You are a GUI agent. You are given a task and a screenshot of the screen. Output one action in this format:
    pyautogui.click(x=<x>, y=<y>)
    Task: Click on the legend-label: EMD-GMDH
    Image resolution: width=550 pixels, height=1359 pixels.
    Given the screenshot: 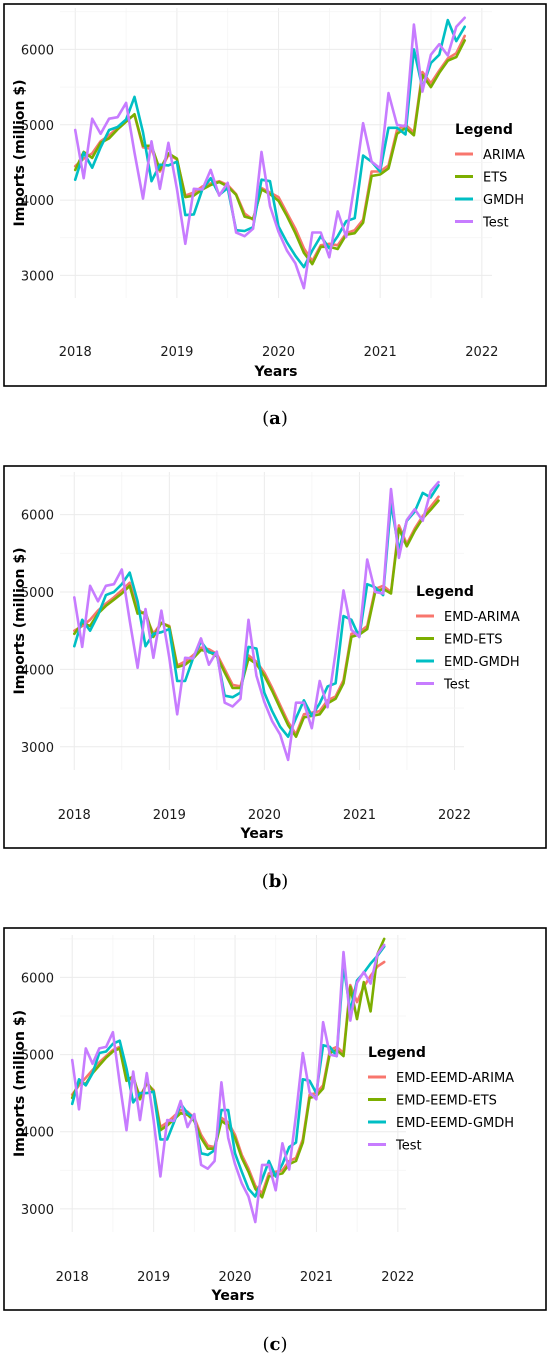 What is the action you would take?
    pyautogui.click(x=482, y=662)
    